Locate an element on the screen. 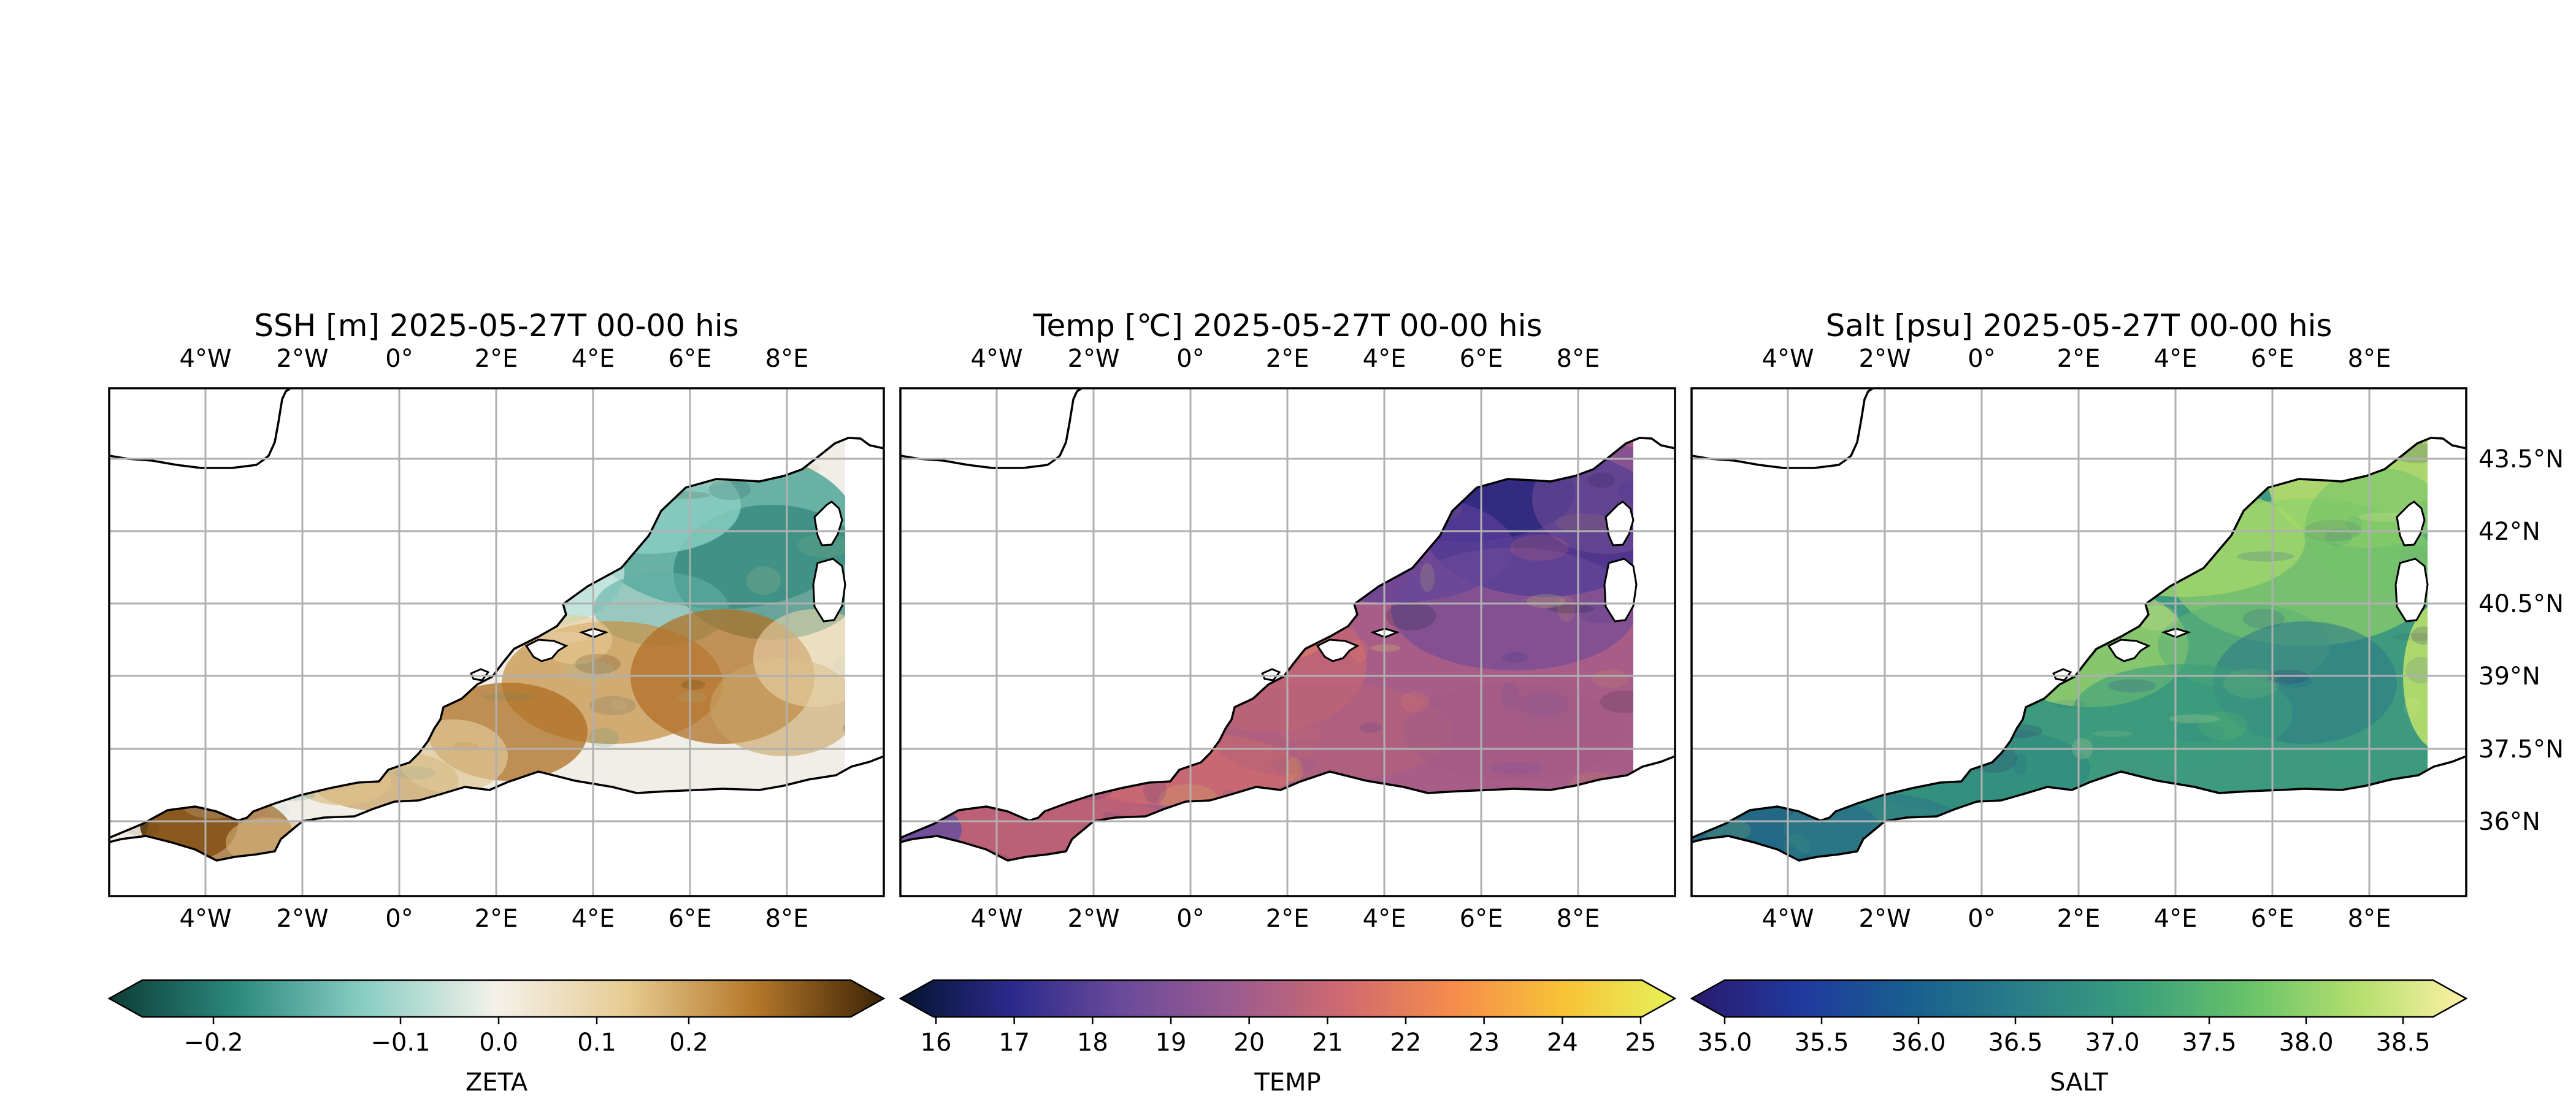 This screenshot has width=2576, height=1104. colorbar-tick-label: 22 is located at coordinates (1406, 1043).